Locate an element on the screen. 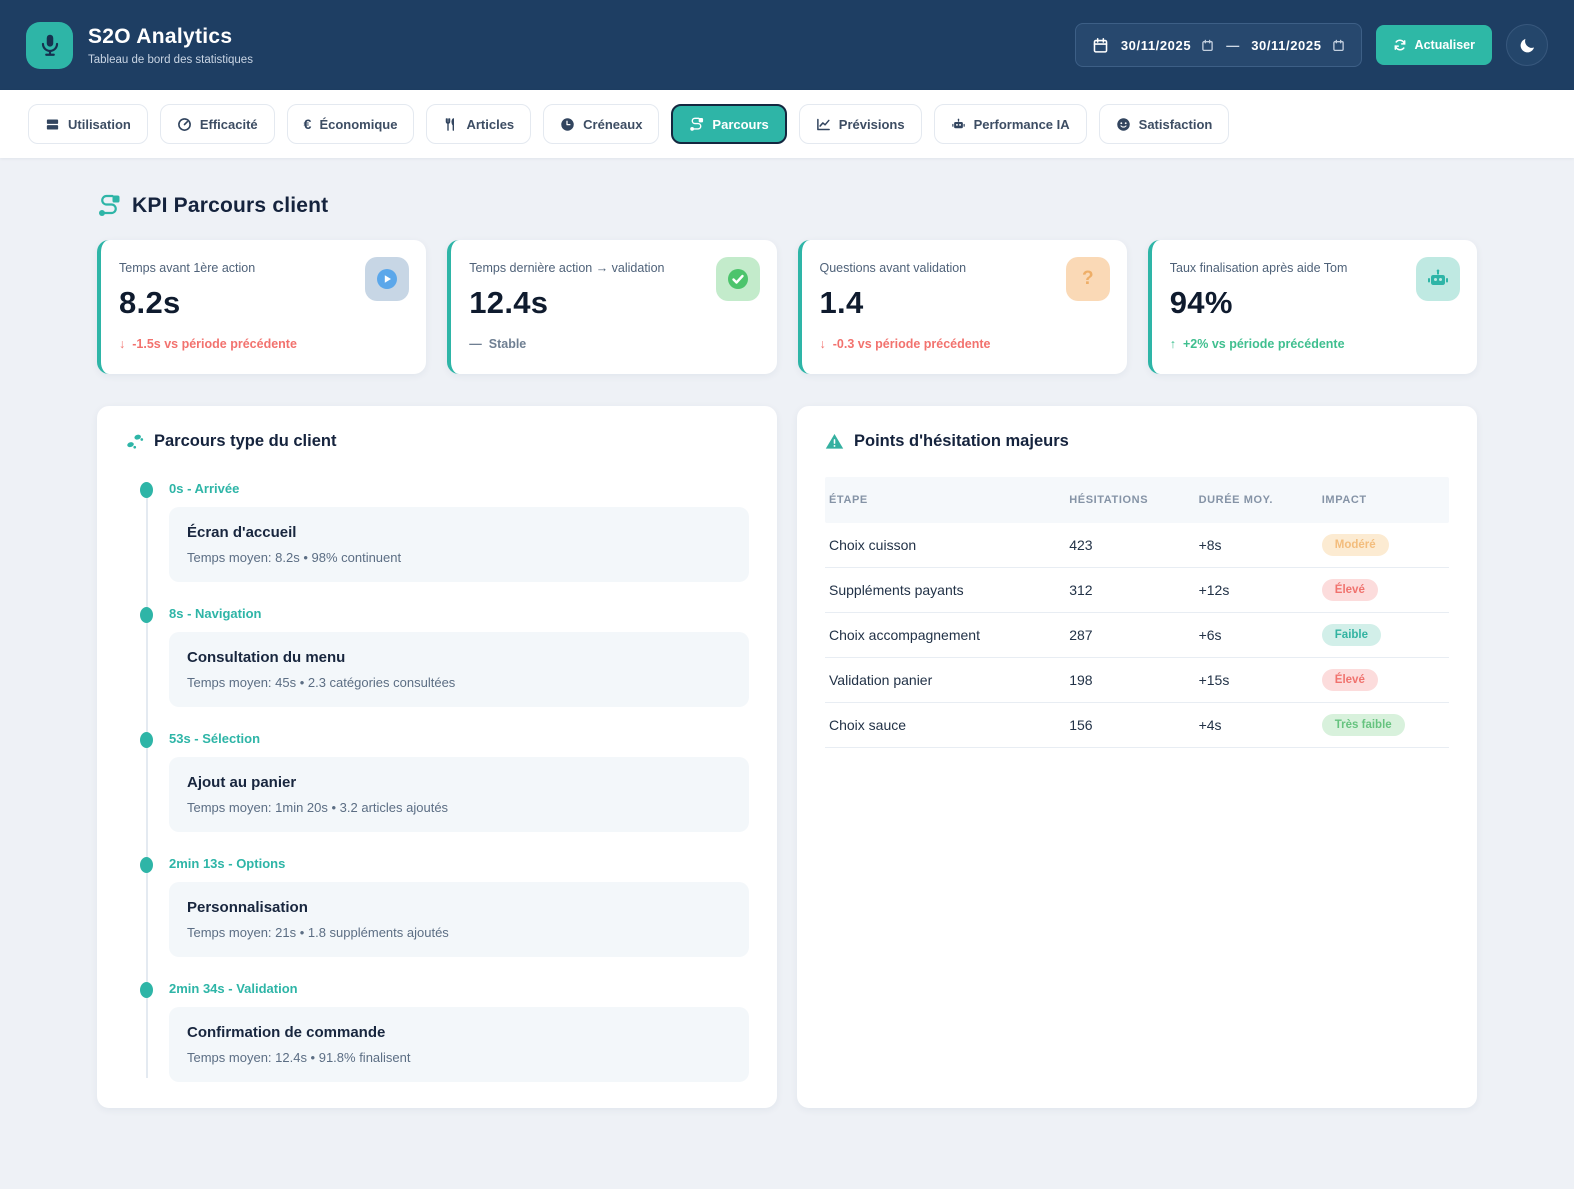 This screenshot has width=1574, height=1189. tab-creneaux: Créneaux is located at coordinates (601, 124).